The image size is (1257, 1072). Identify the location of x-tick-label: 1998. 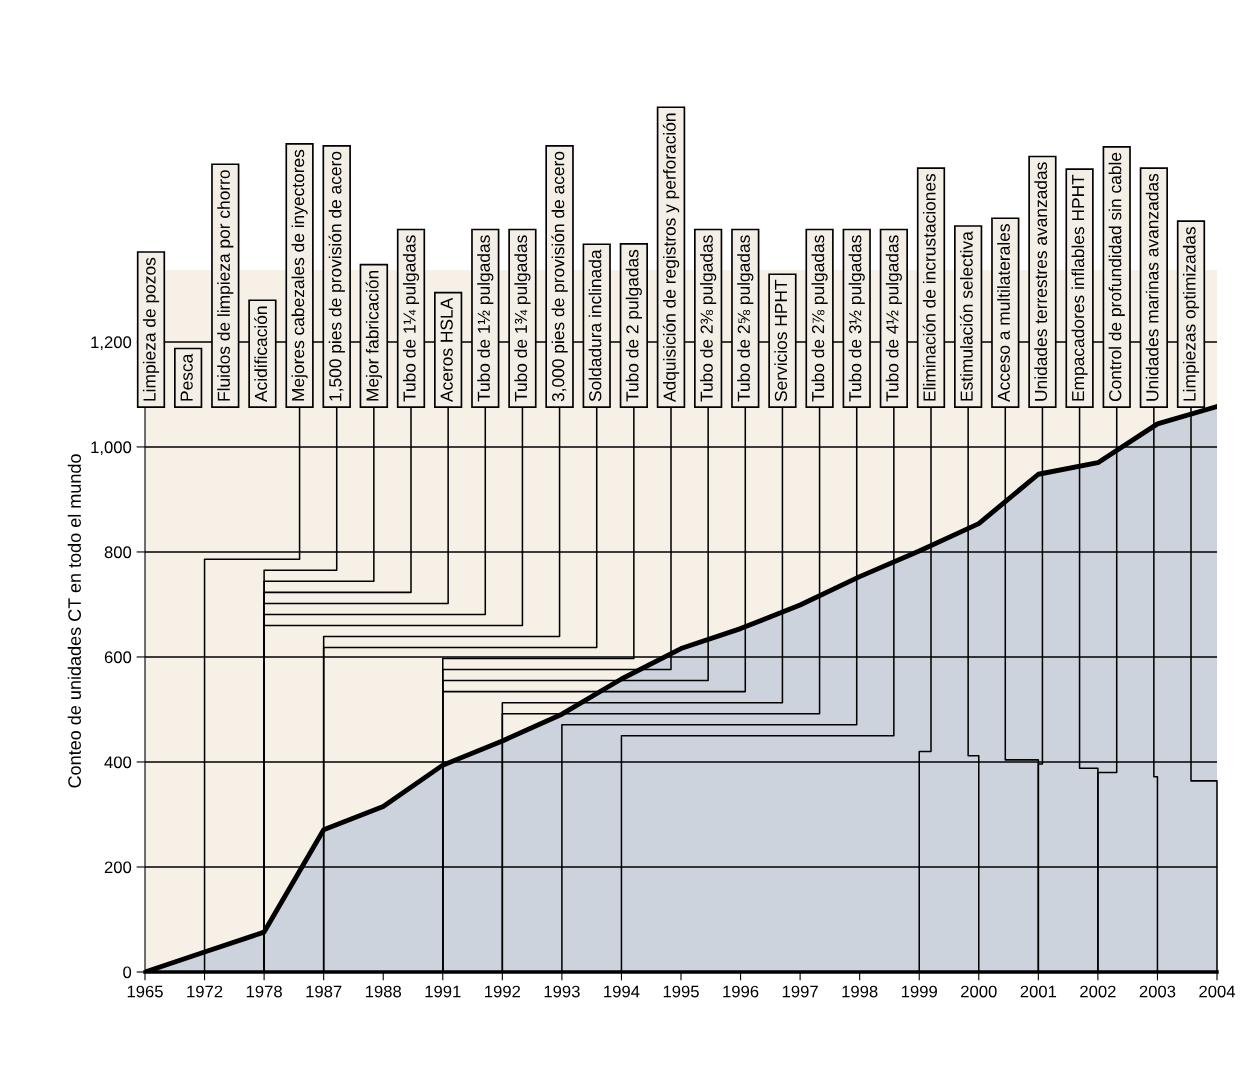
(860, 991).